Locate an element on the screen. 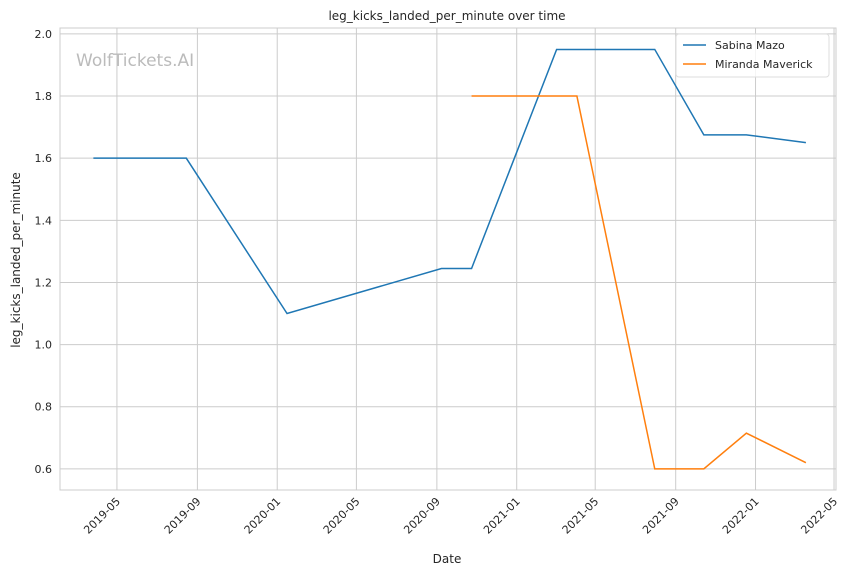 This screenshot has width=865, height=575. legend-label-miranda: Miranda Maverick is located at coordinates (764, 64).